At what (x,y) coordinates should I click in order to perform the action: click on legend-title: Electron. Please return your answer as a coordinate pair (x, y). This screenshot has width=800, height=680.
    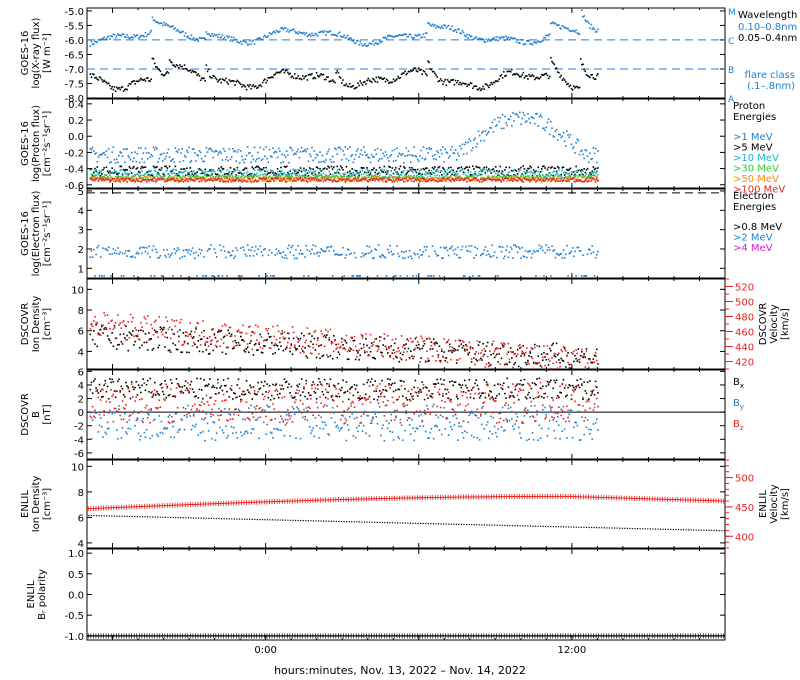
    Looking at the image, I should click on (753, 196).